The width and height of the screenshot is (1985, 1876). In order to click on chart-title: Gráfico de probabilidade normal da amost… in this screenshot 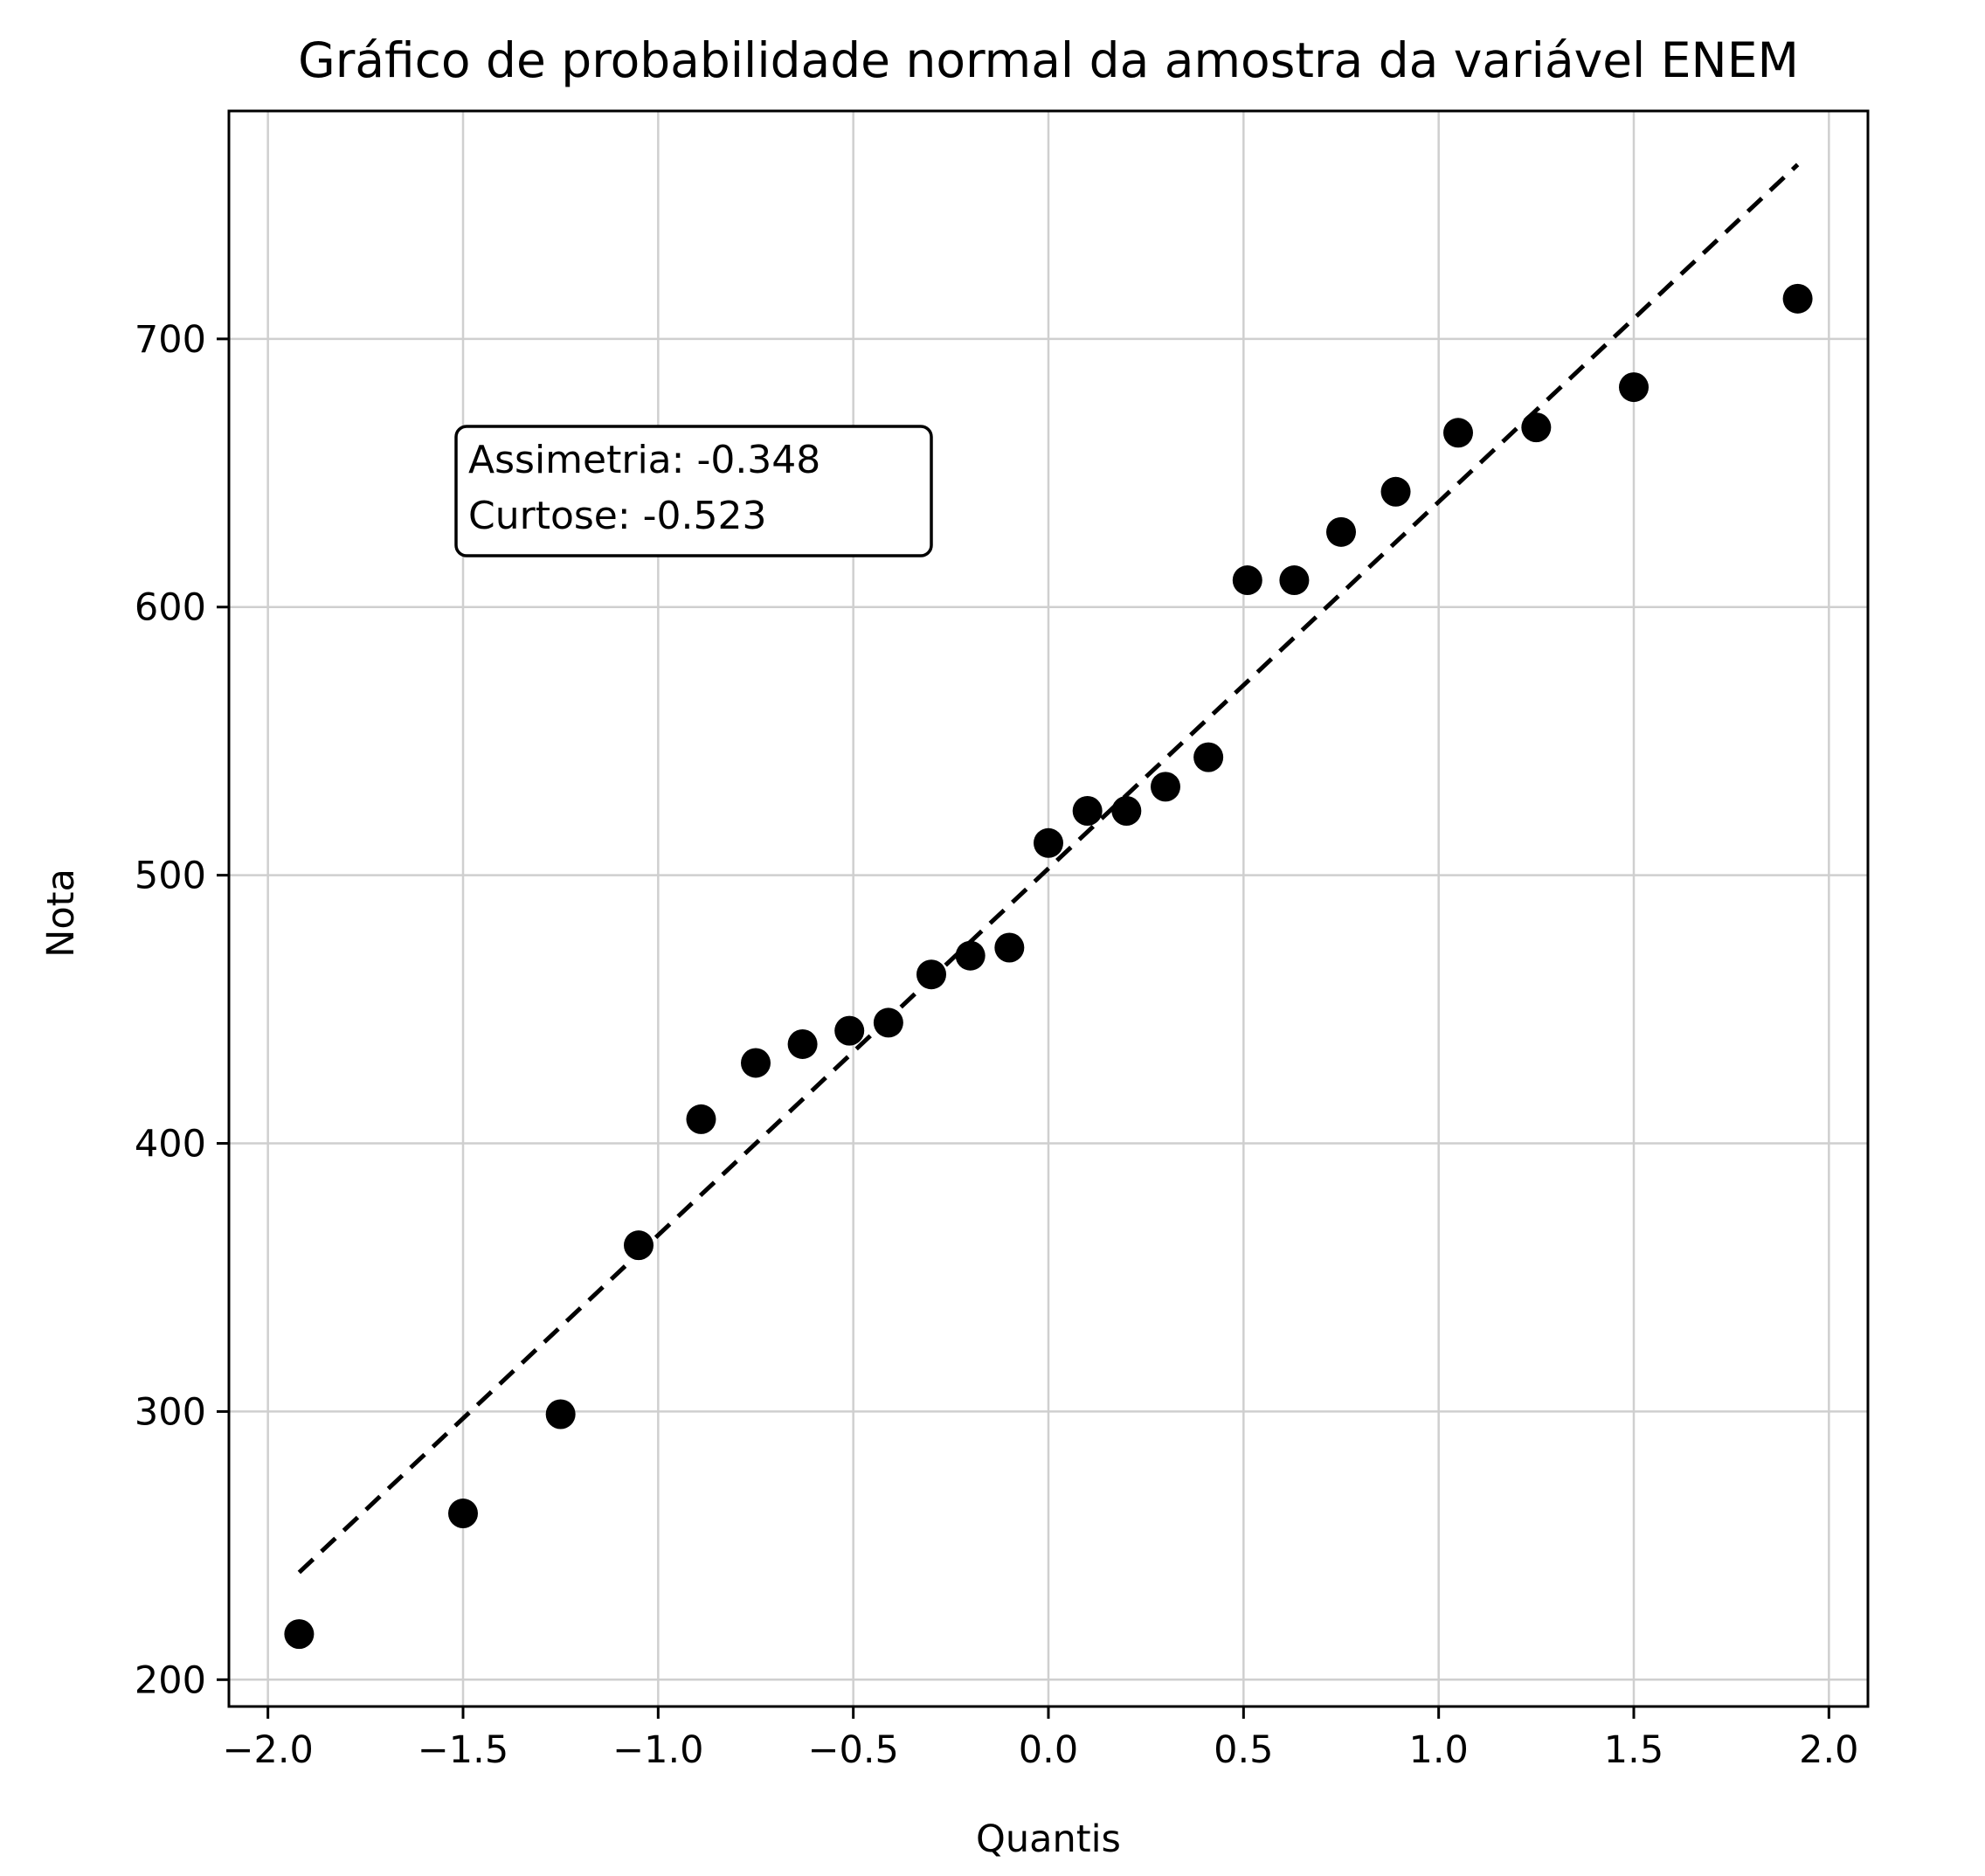, I will do `click(1048, 60)`.